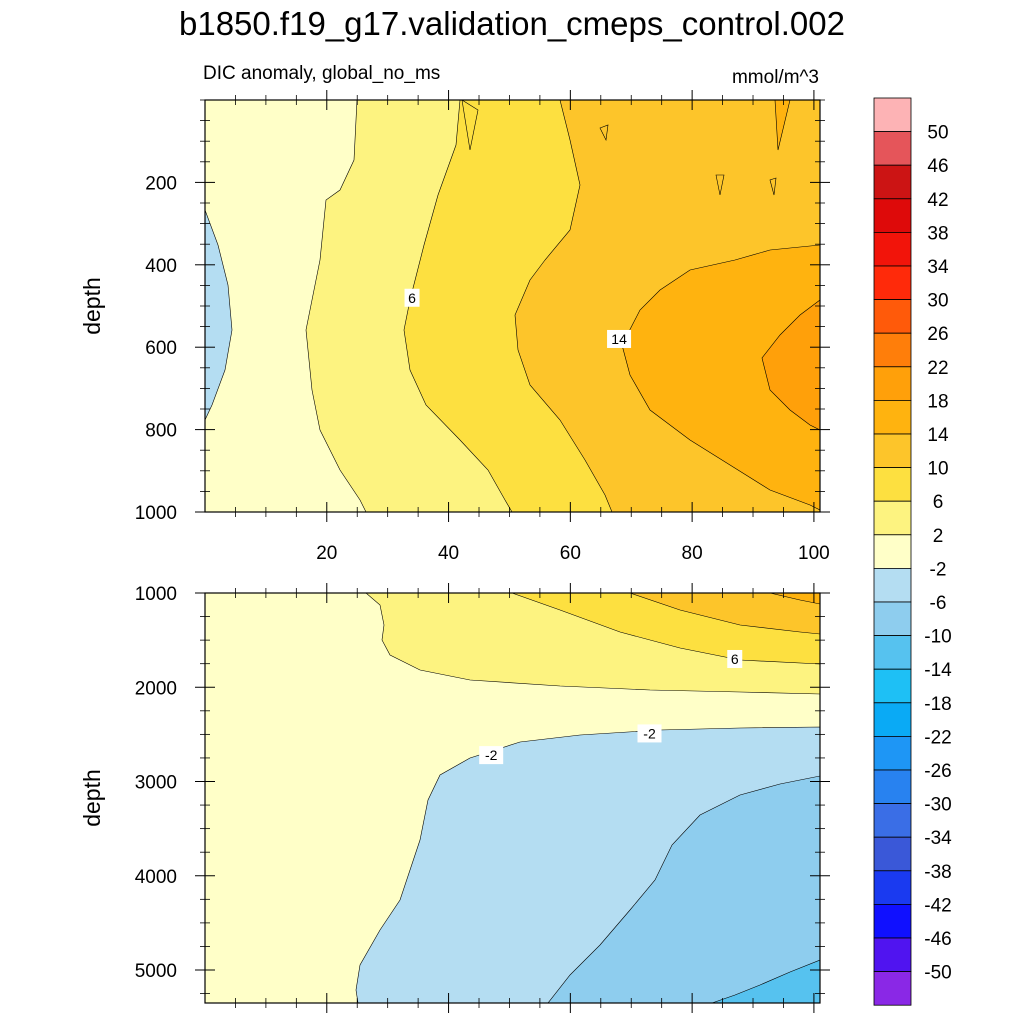 The height and width of the screenshot is (1024, 1024). Describe the element at coordinates (937, 637) in the screenshot. I see `colorbar-label: -10` at that location.